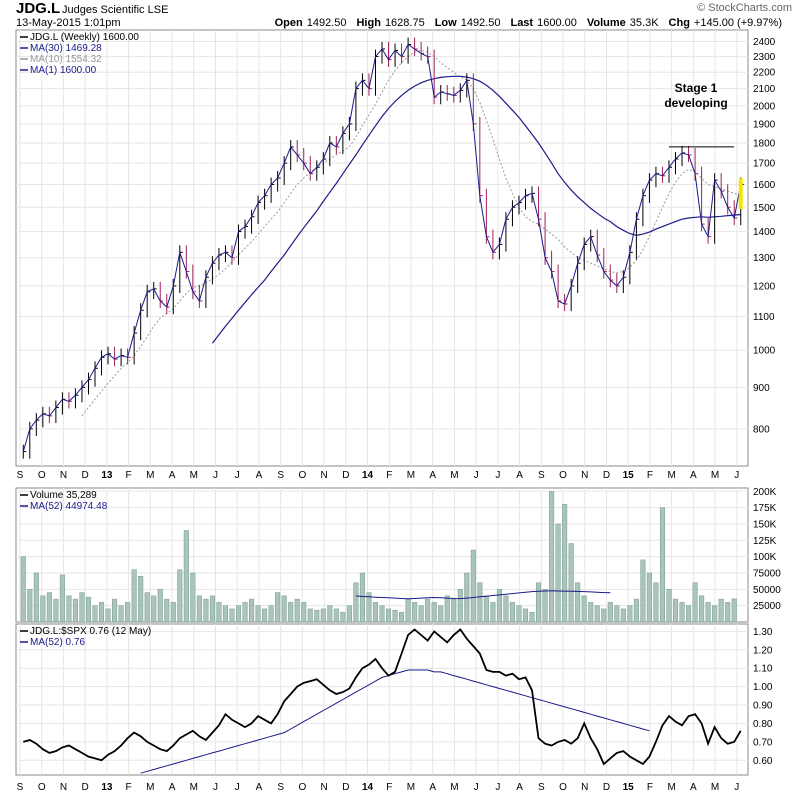 The image size is (800, 795). I want to click on rs-ytick-label: 0.80, so click(763, 724).